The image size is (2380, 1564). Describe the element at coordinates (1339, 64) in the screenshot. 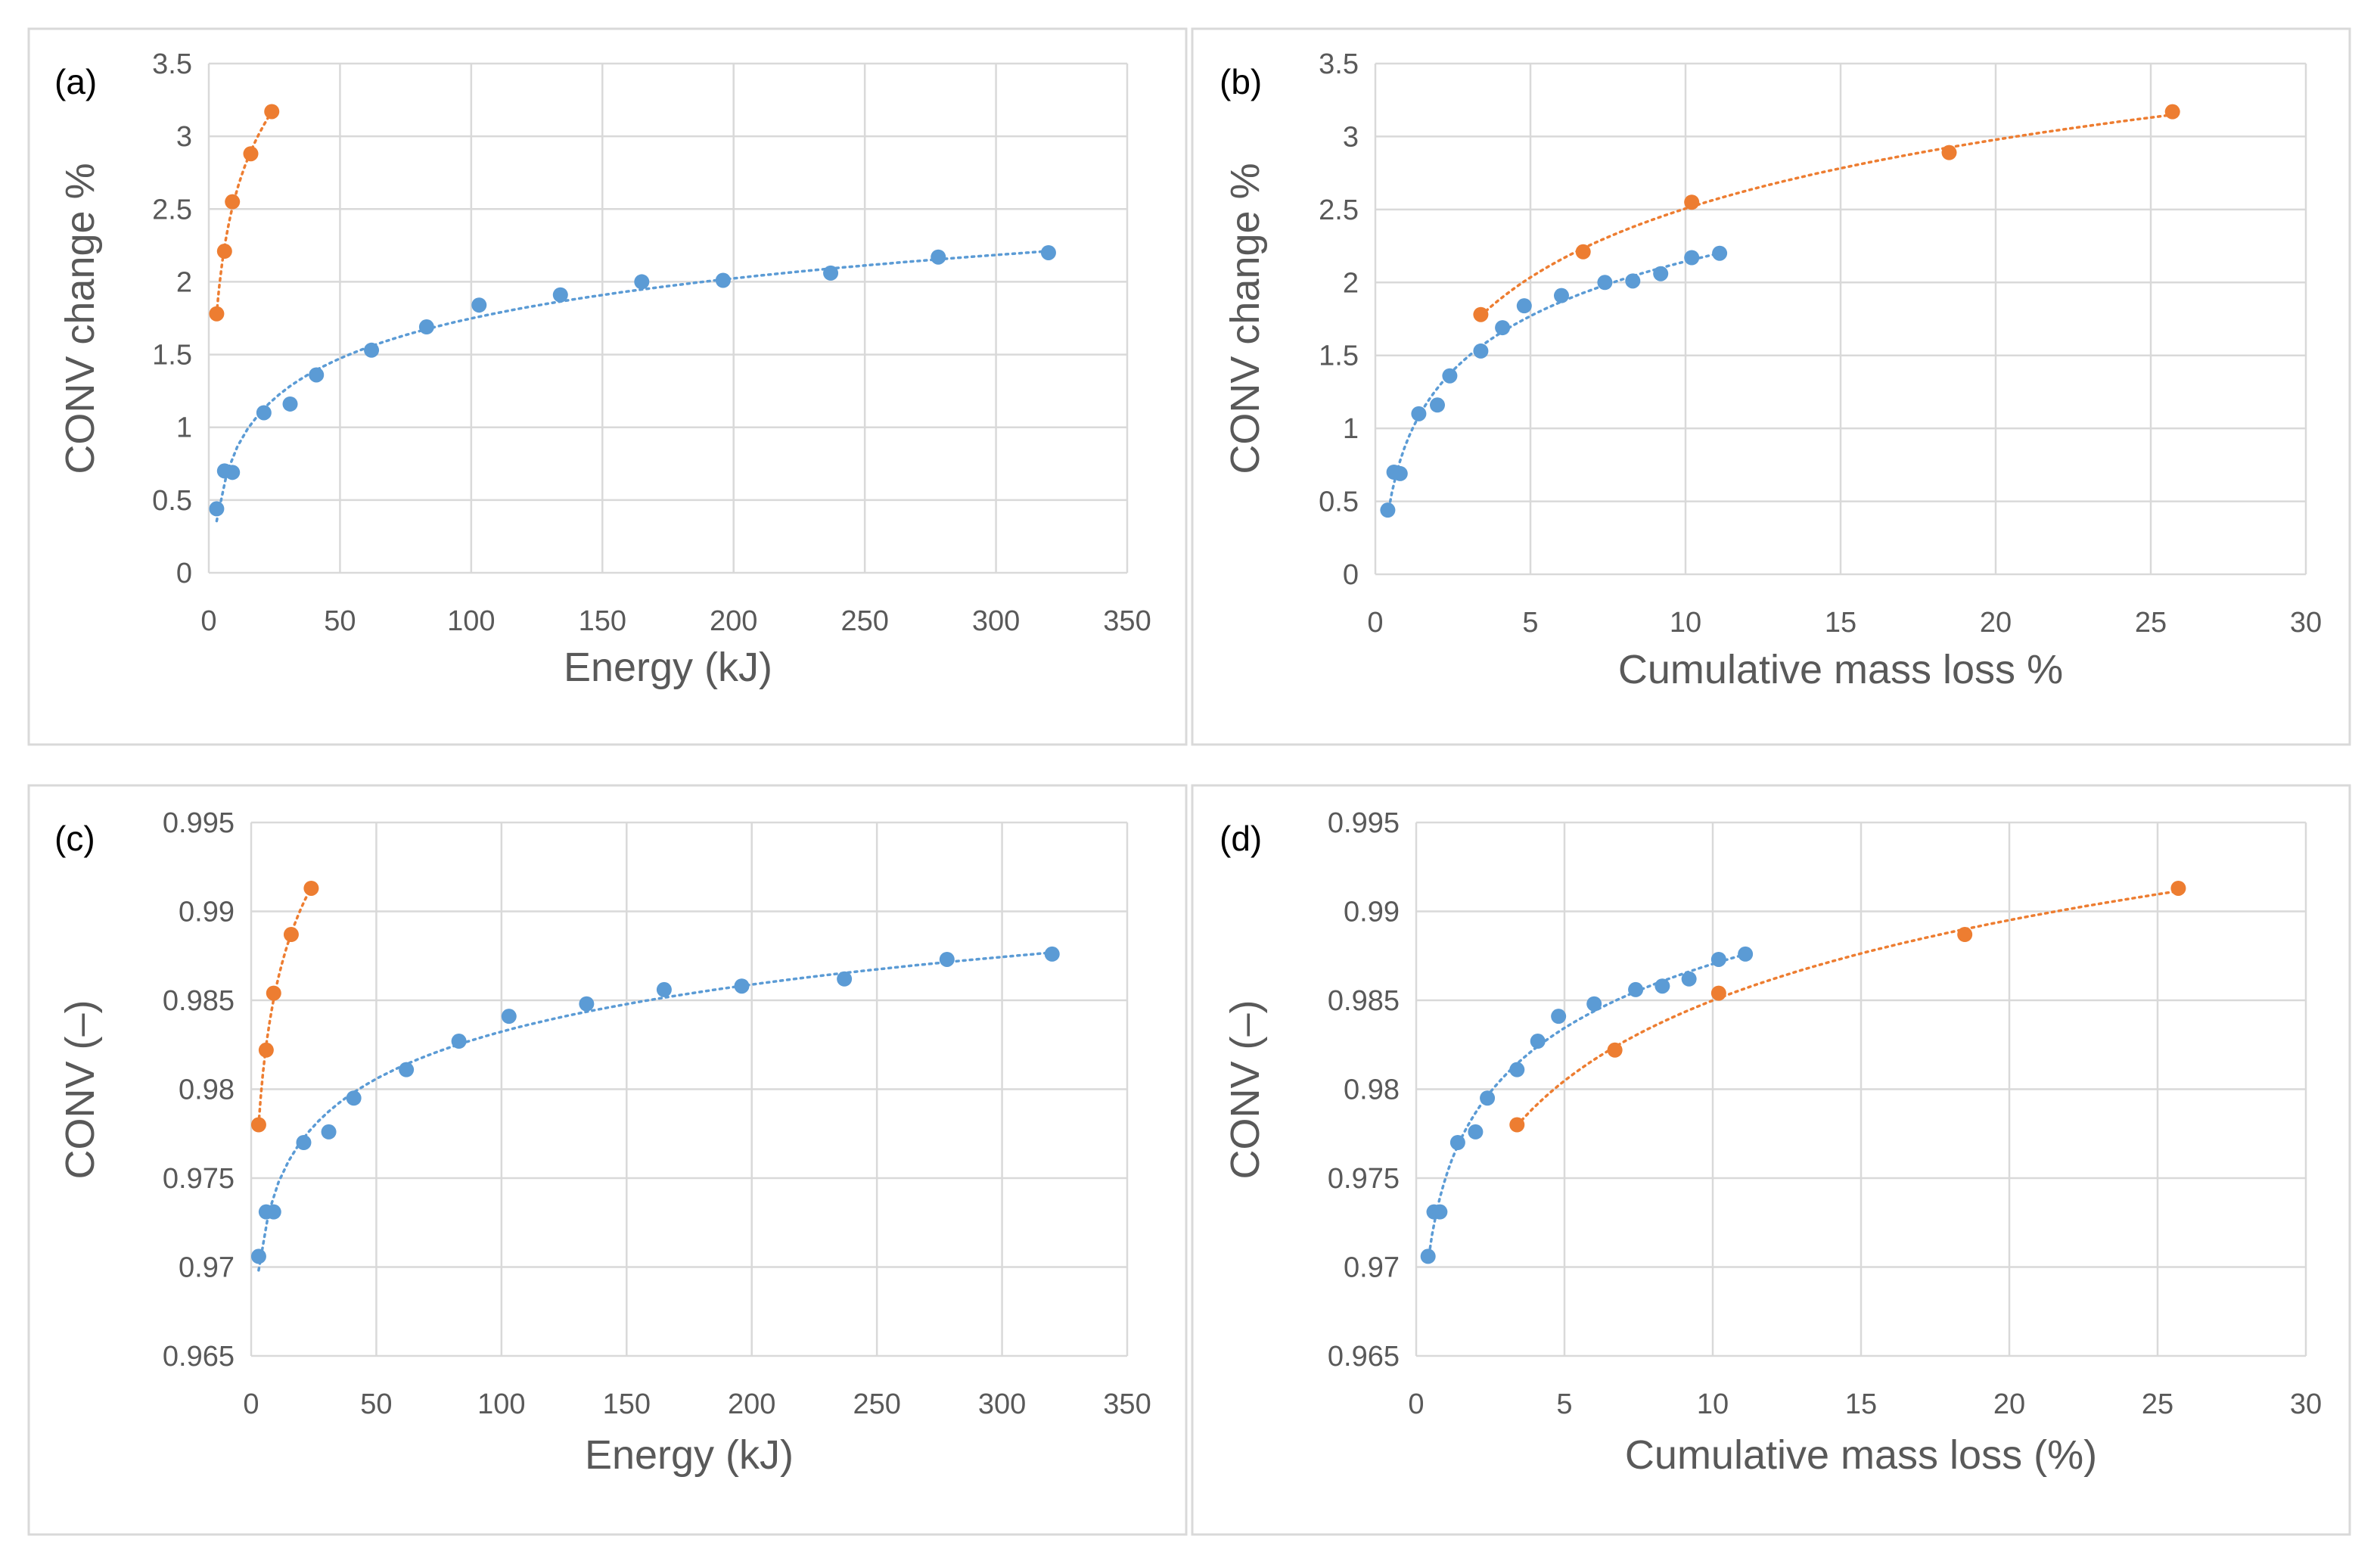

I see `y-tick-label: 3.5` at that location.